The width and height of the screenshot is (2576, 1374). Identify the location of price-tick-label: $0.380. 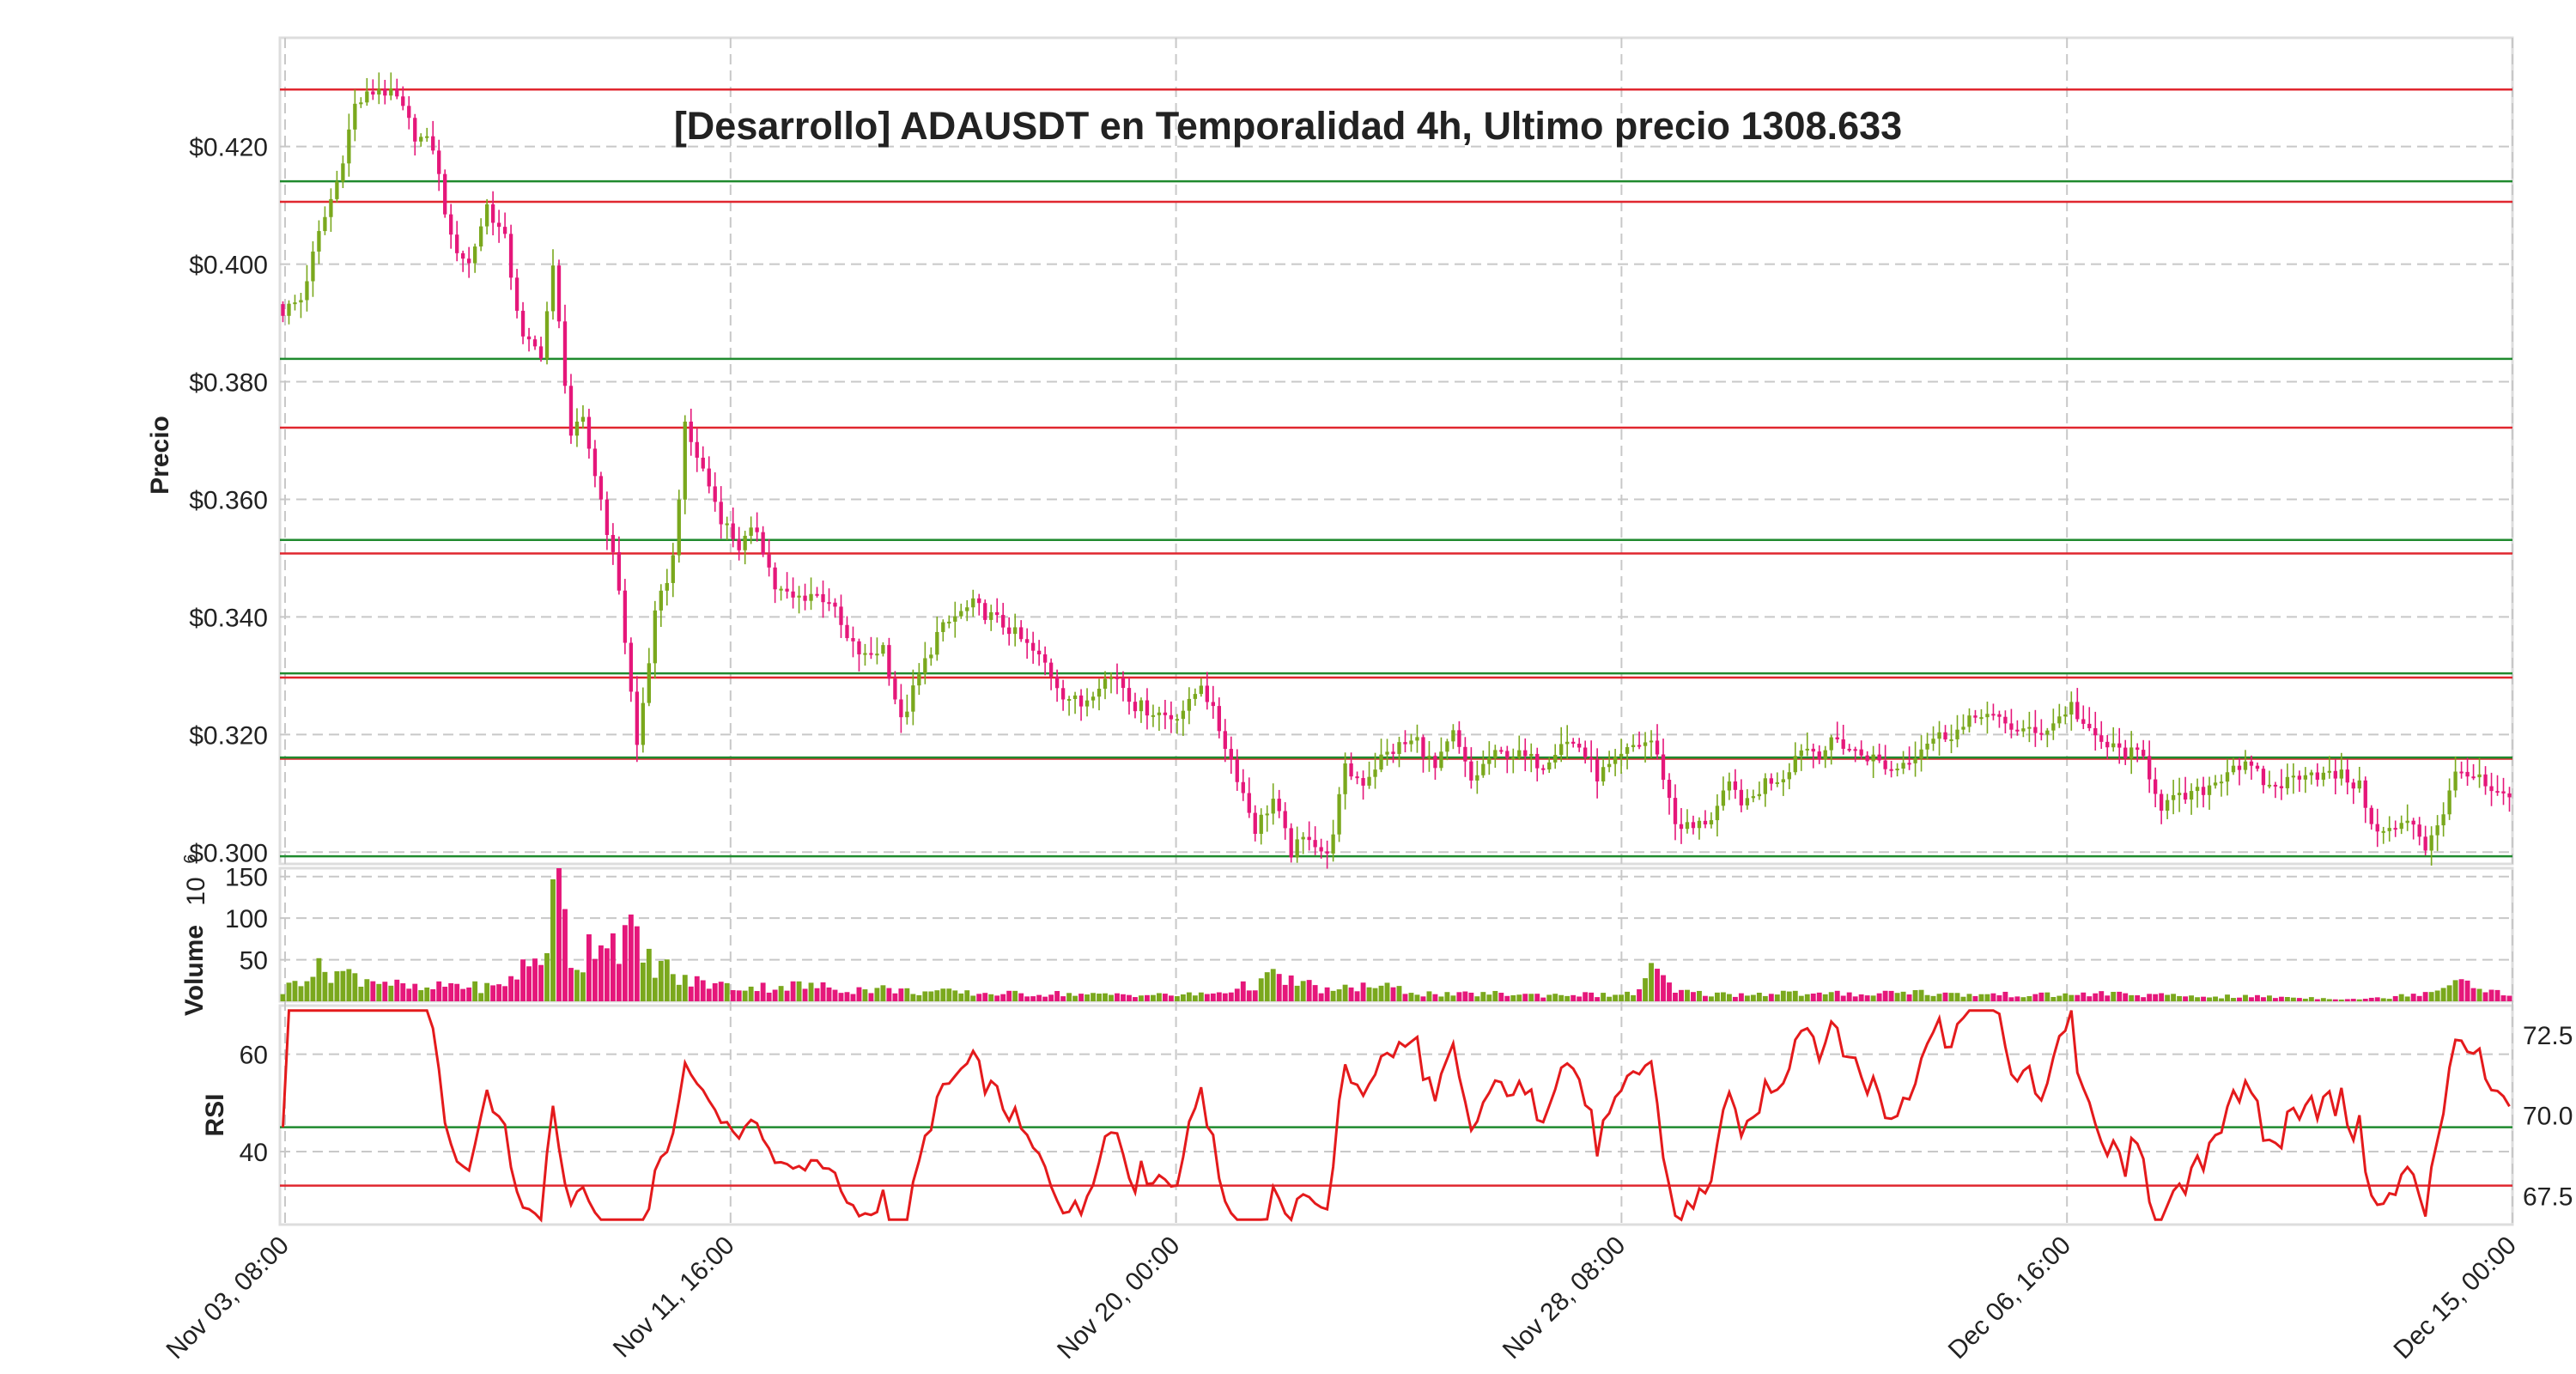
(229, 383).